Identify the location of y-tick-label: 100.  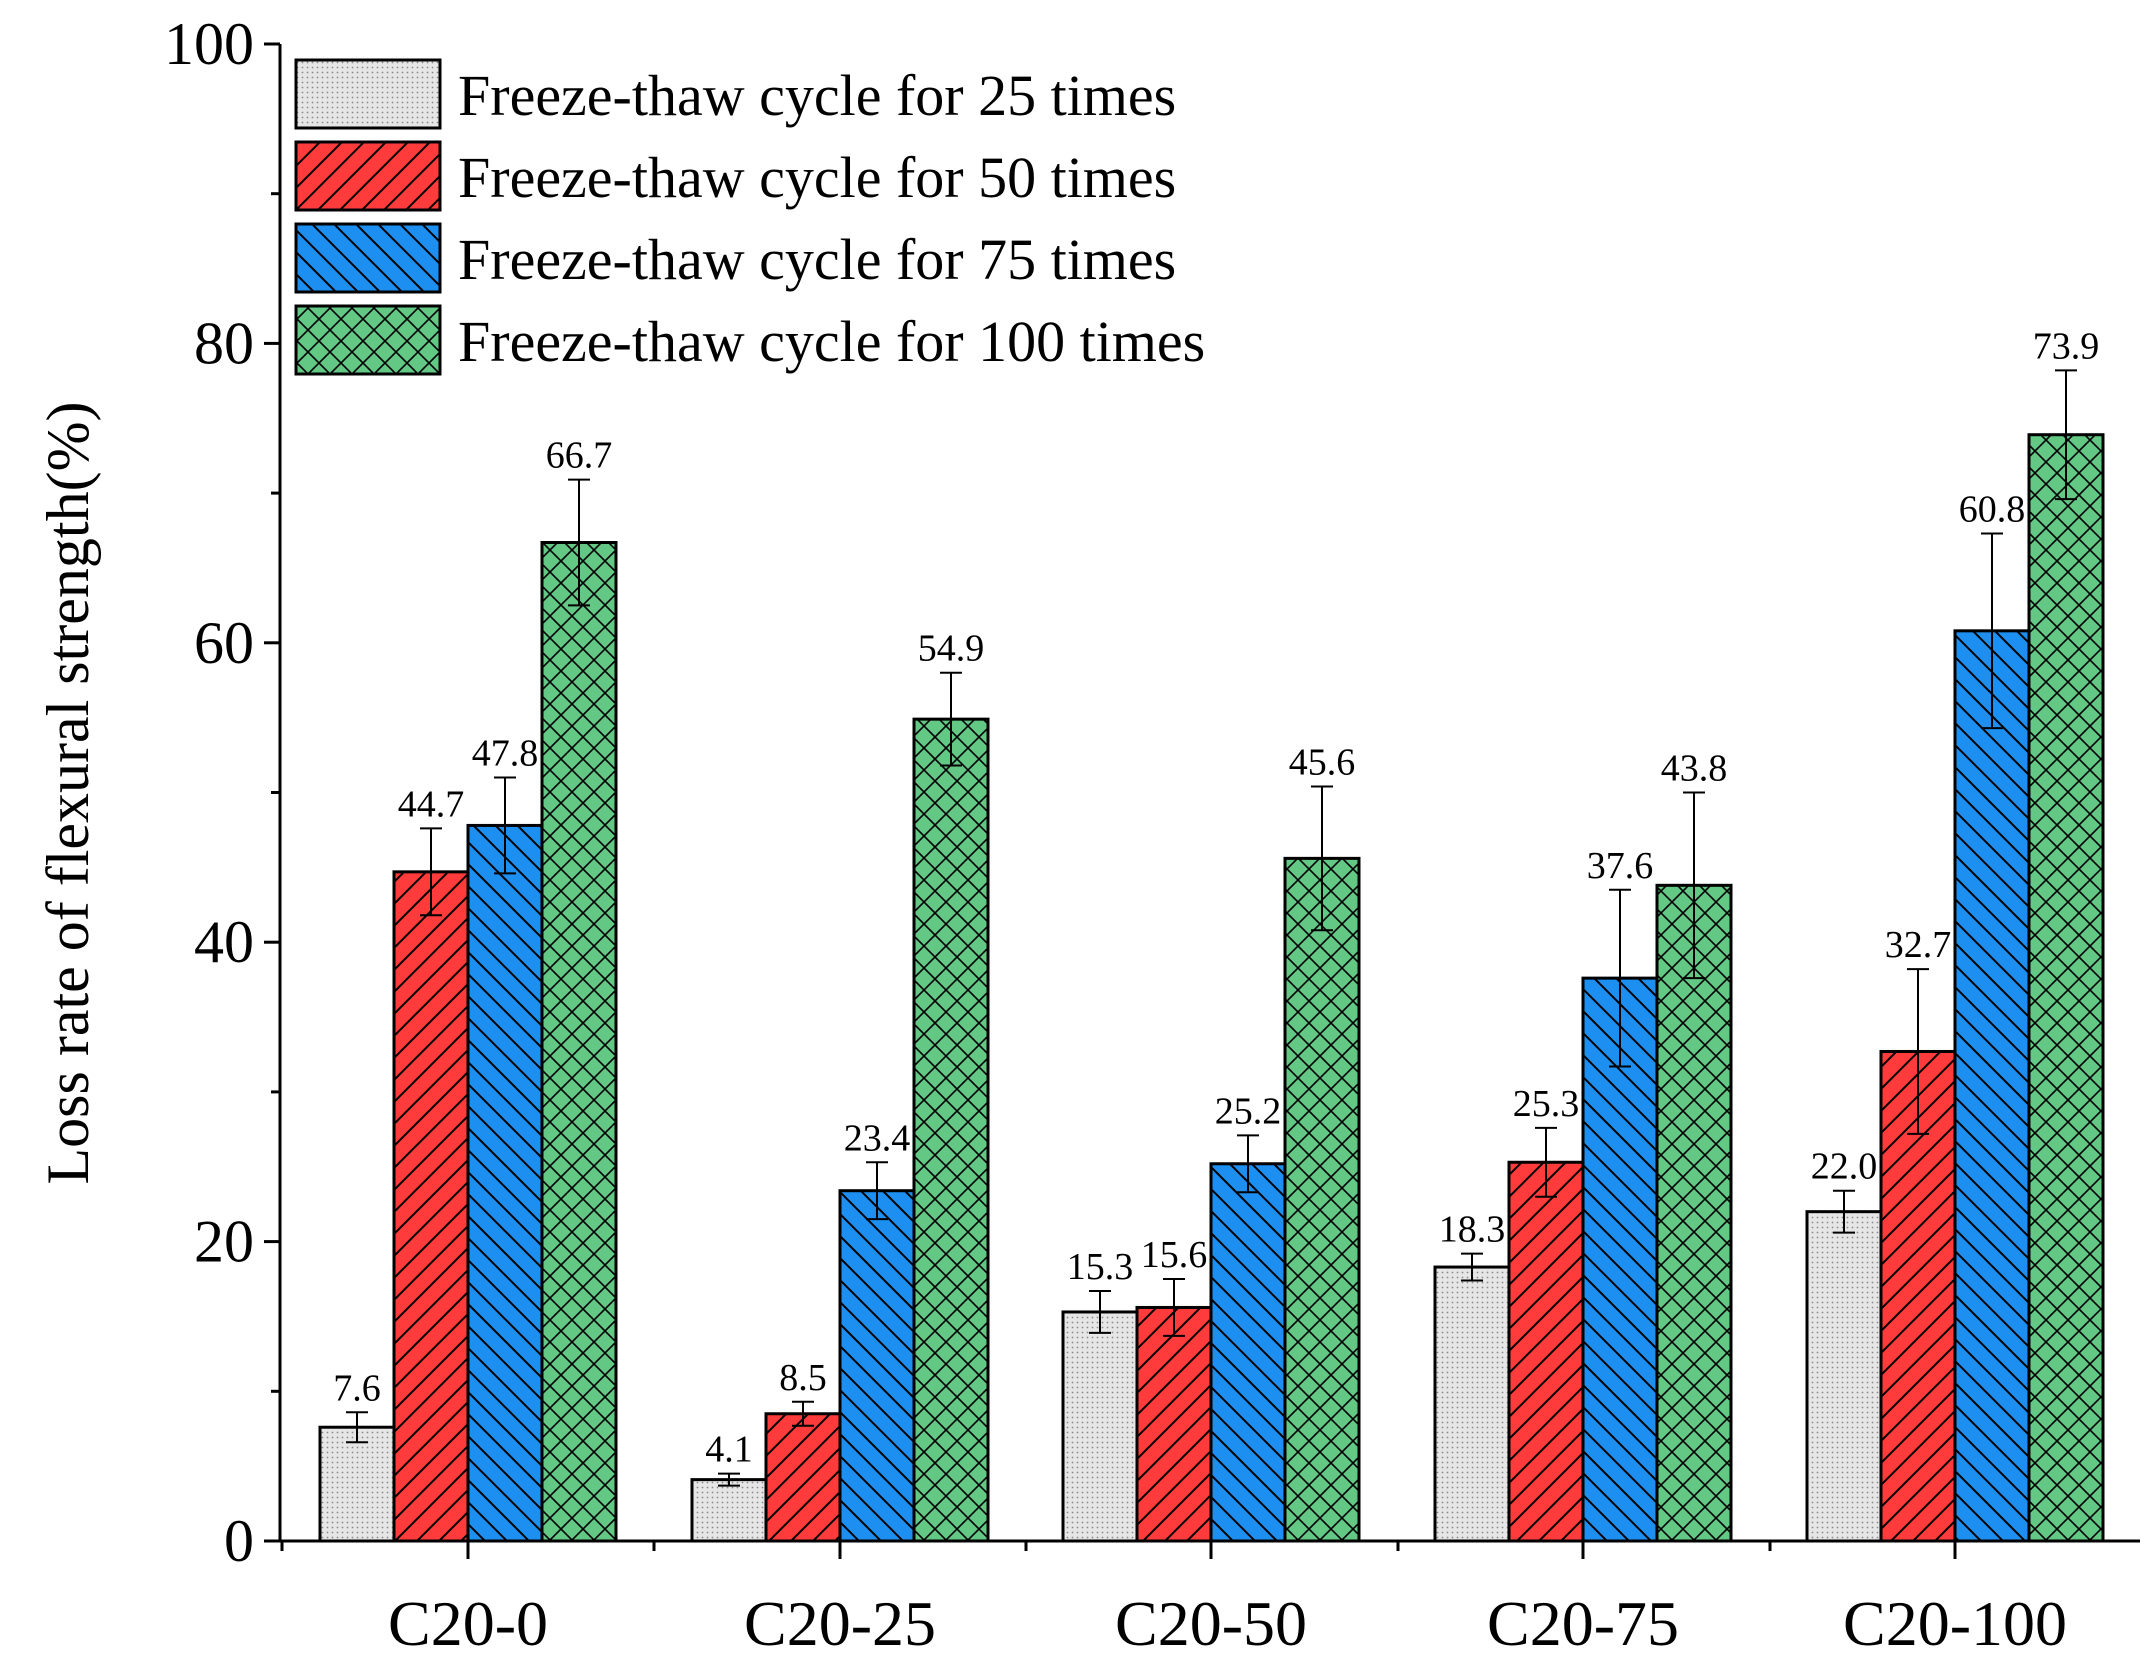
(209, 44).